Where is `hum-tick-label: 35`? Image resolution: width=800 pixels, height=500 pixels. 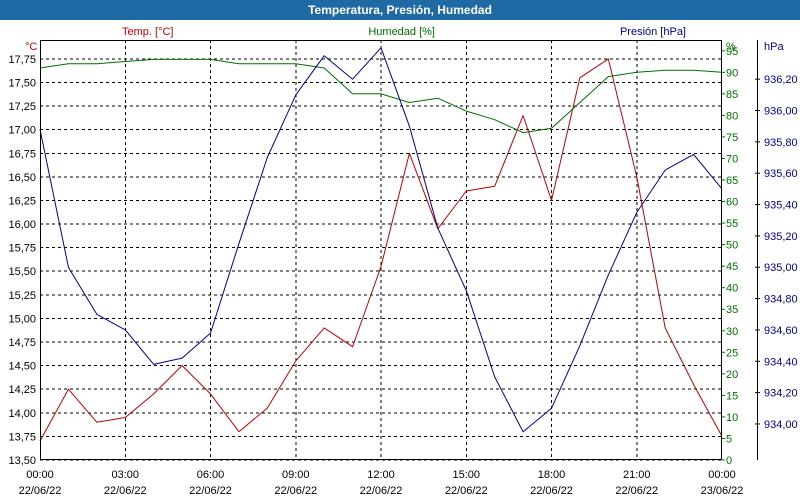
hum-tick-label: 35 is located at coordinates (732, 310).